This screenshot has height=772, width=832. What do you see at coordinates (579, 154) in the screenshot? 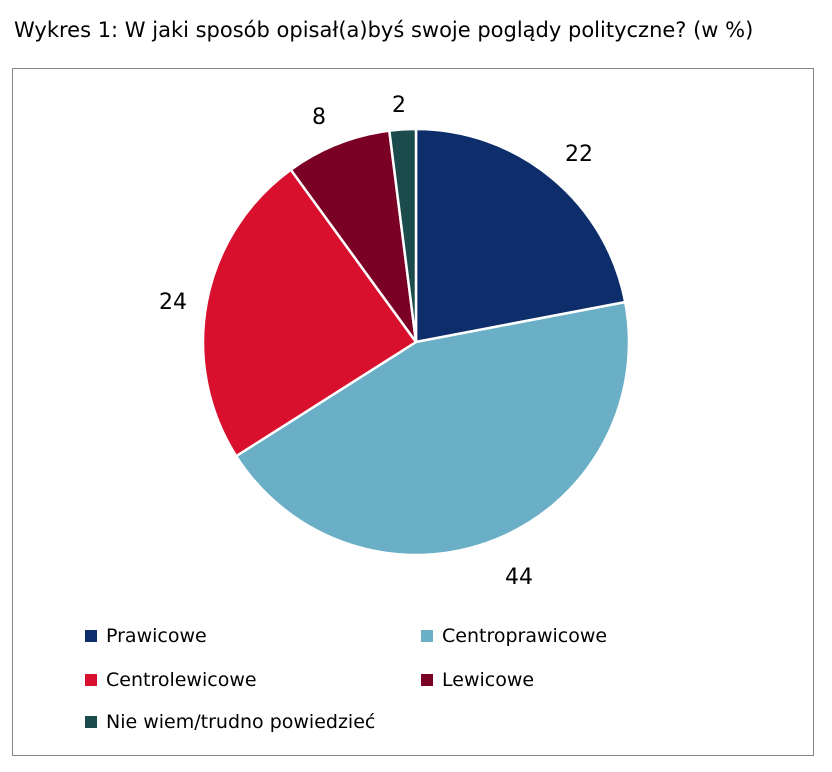
I see `data-label-1: 22` at bounding box center [579, 154].